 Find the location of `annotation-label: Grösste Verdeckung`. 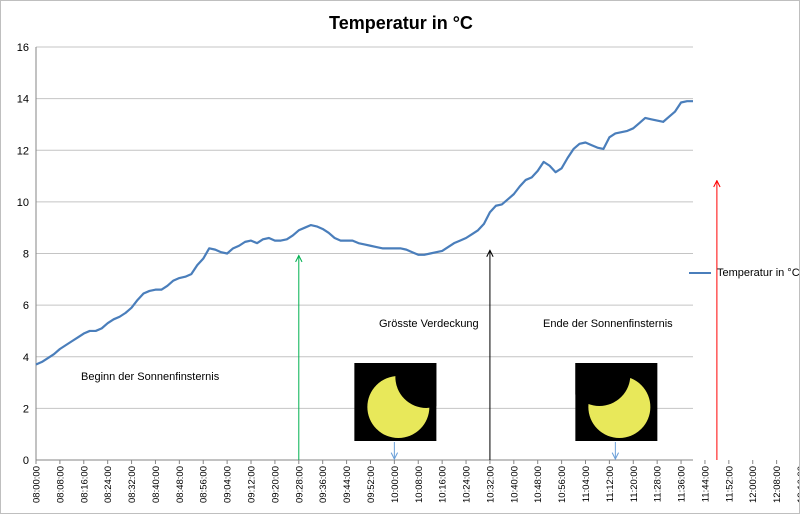

annotation-label: Grösste Verdeckung is located at coordinates (429, 324).